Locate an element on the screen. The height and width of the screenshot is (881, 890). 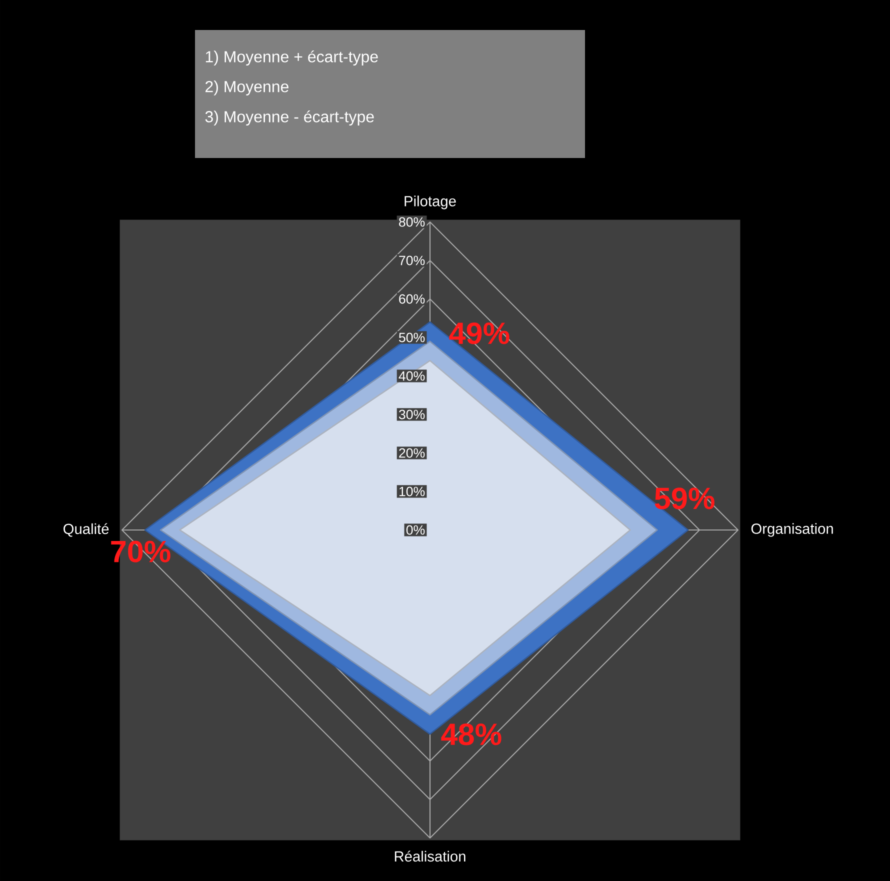
spoke-label: Pilotage is located at coordinates (430, 203).